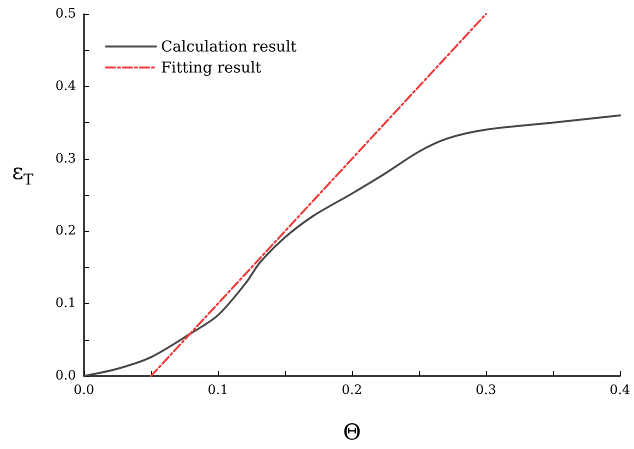 The width and height of the screenshot is (634, 449). What do you see at coordinates (486, 390) in the screenshot?
I see `x-tick-label: 0.3` at bounding box center [486, 390].